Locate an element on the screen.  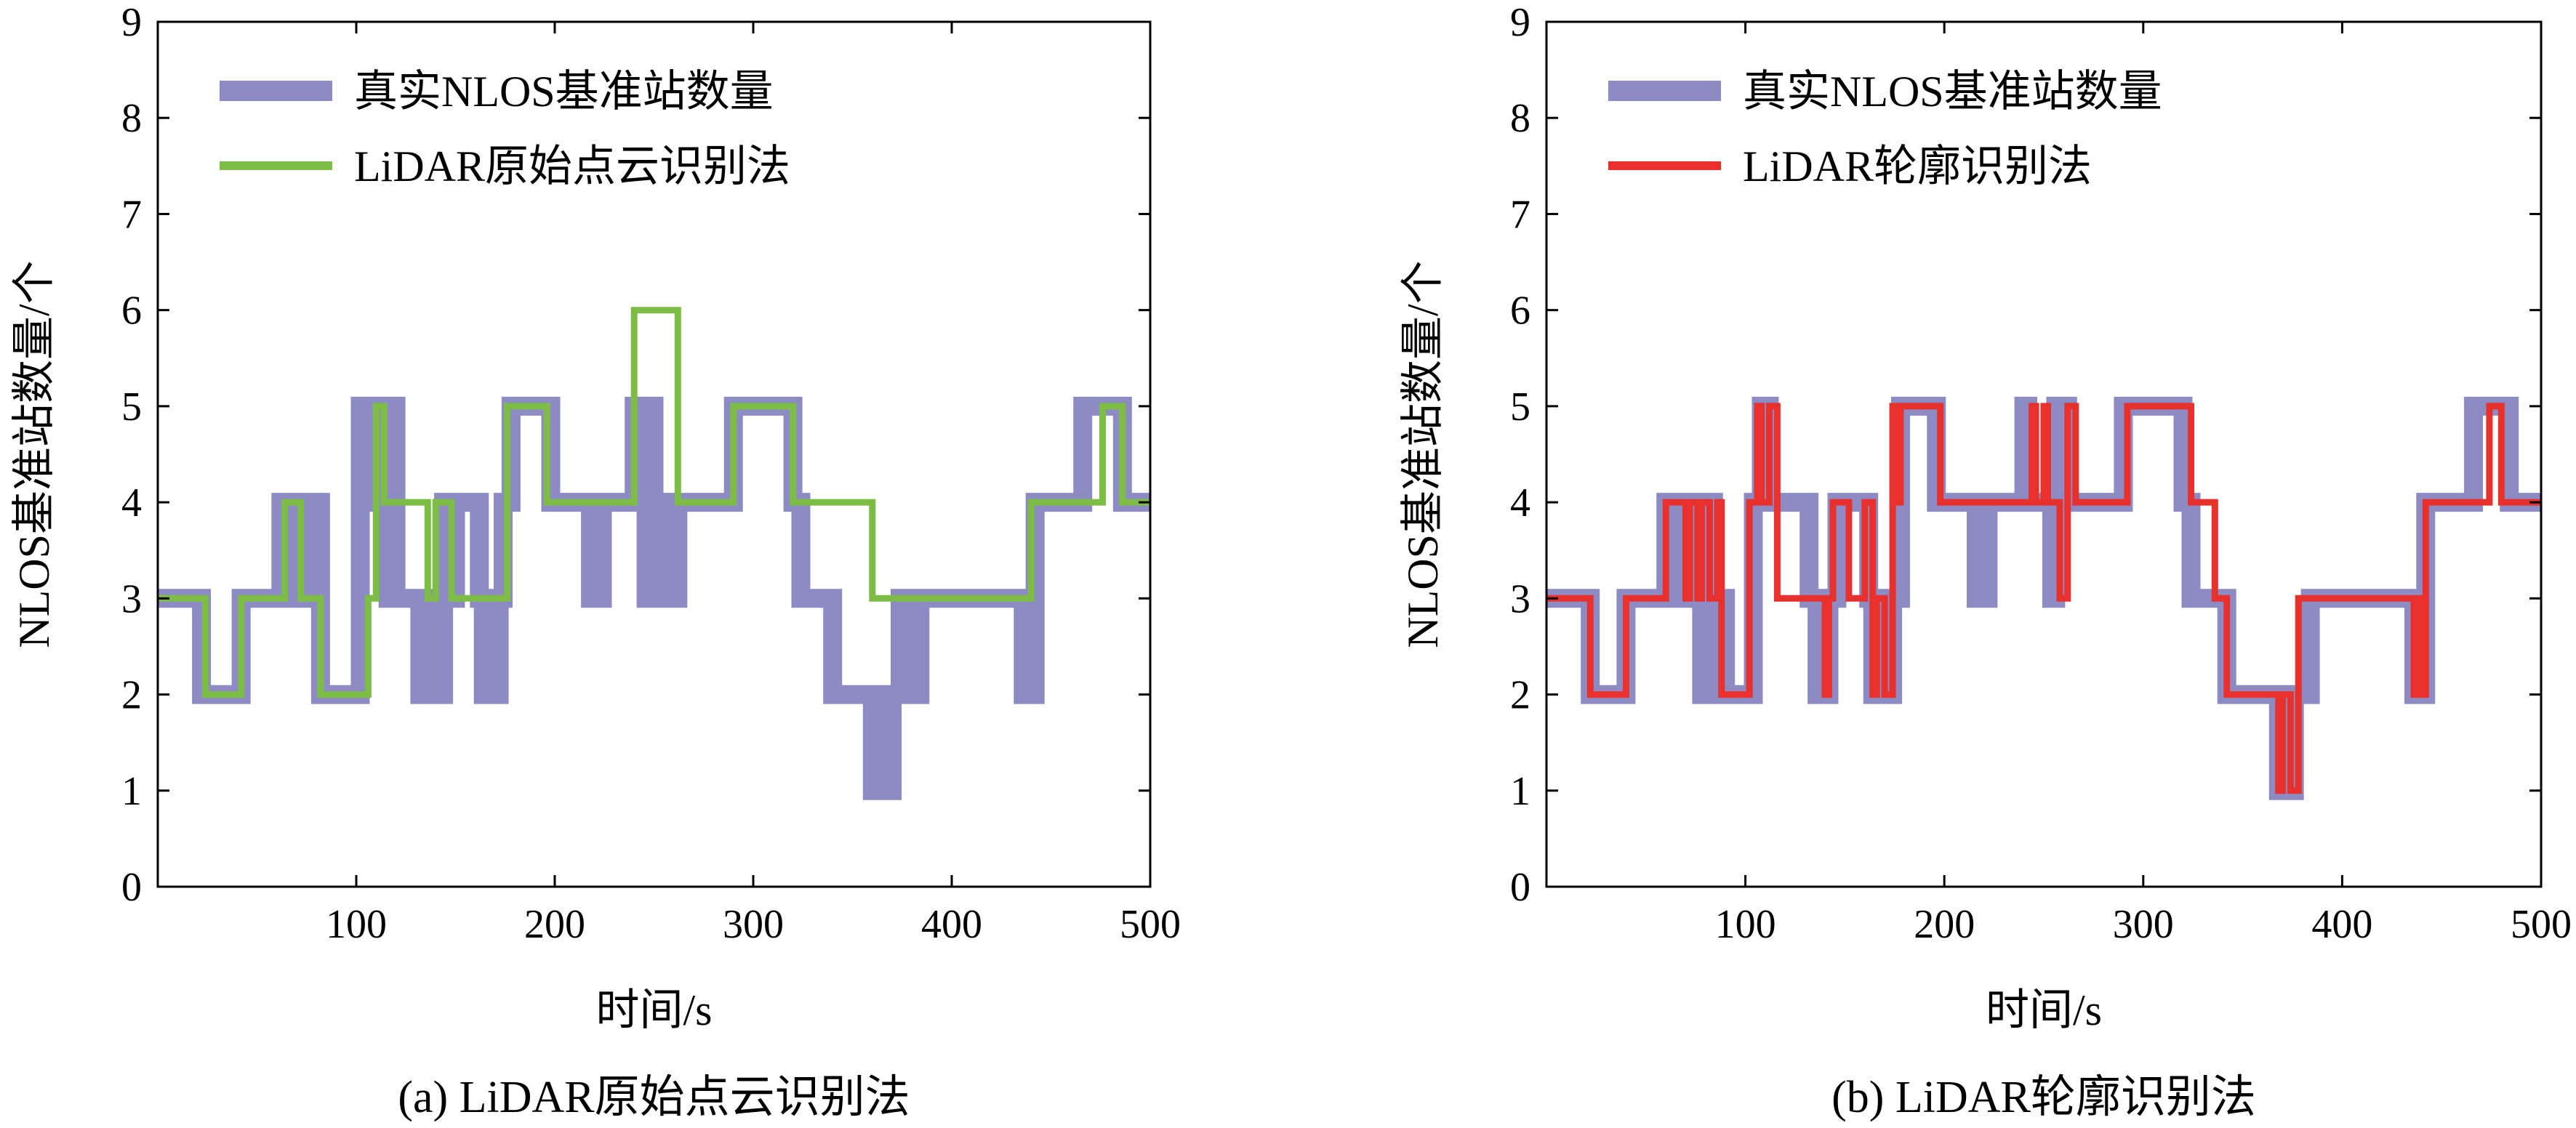
panel-caption-a: (a) LiDAR原始点云识别法 is located at coordinates (654, 1097).